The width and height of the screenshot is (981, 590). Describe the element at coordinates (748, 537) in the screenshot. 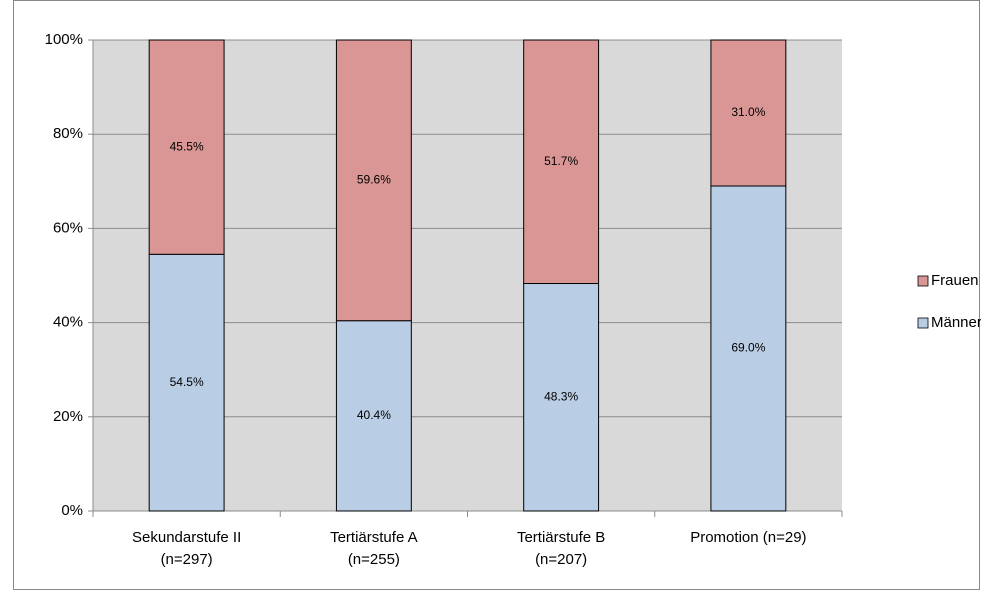

I see `x-tick-label: Promotion (n=29)` at that location.